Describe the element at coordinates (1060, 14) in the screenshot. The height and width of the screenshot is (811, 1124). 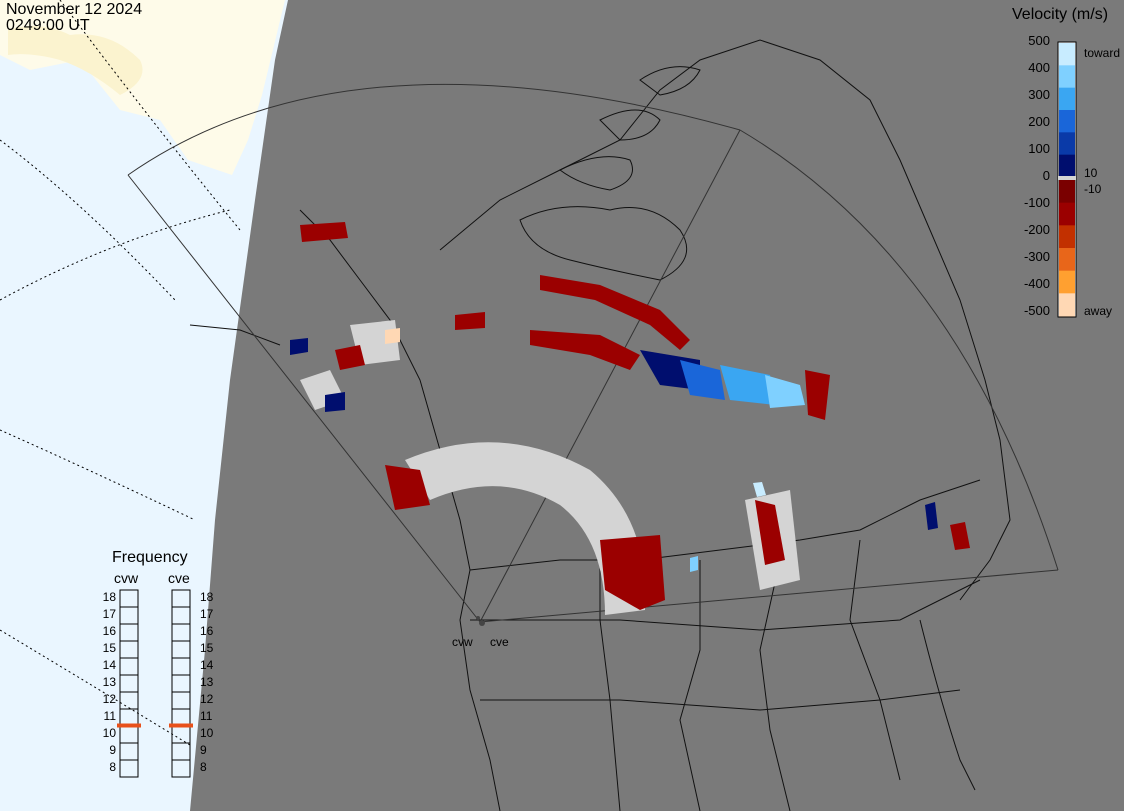
I see `colorbar-title: Velocity (m/s)` at that location.